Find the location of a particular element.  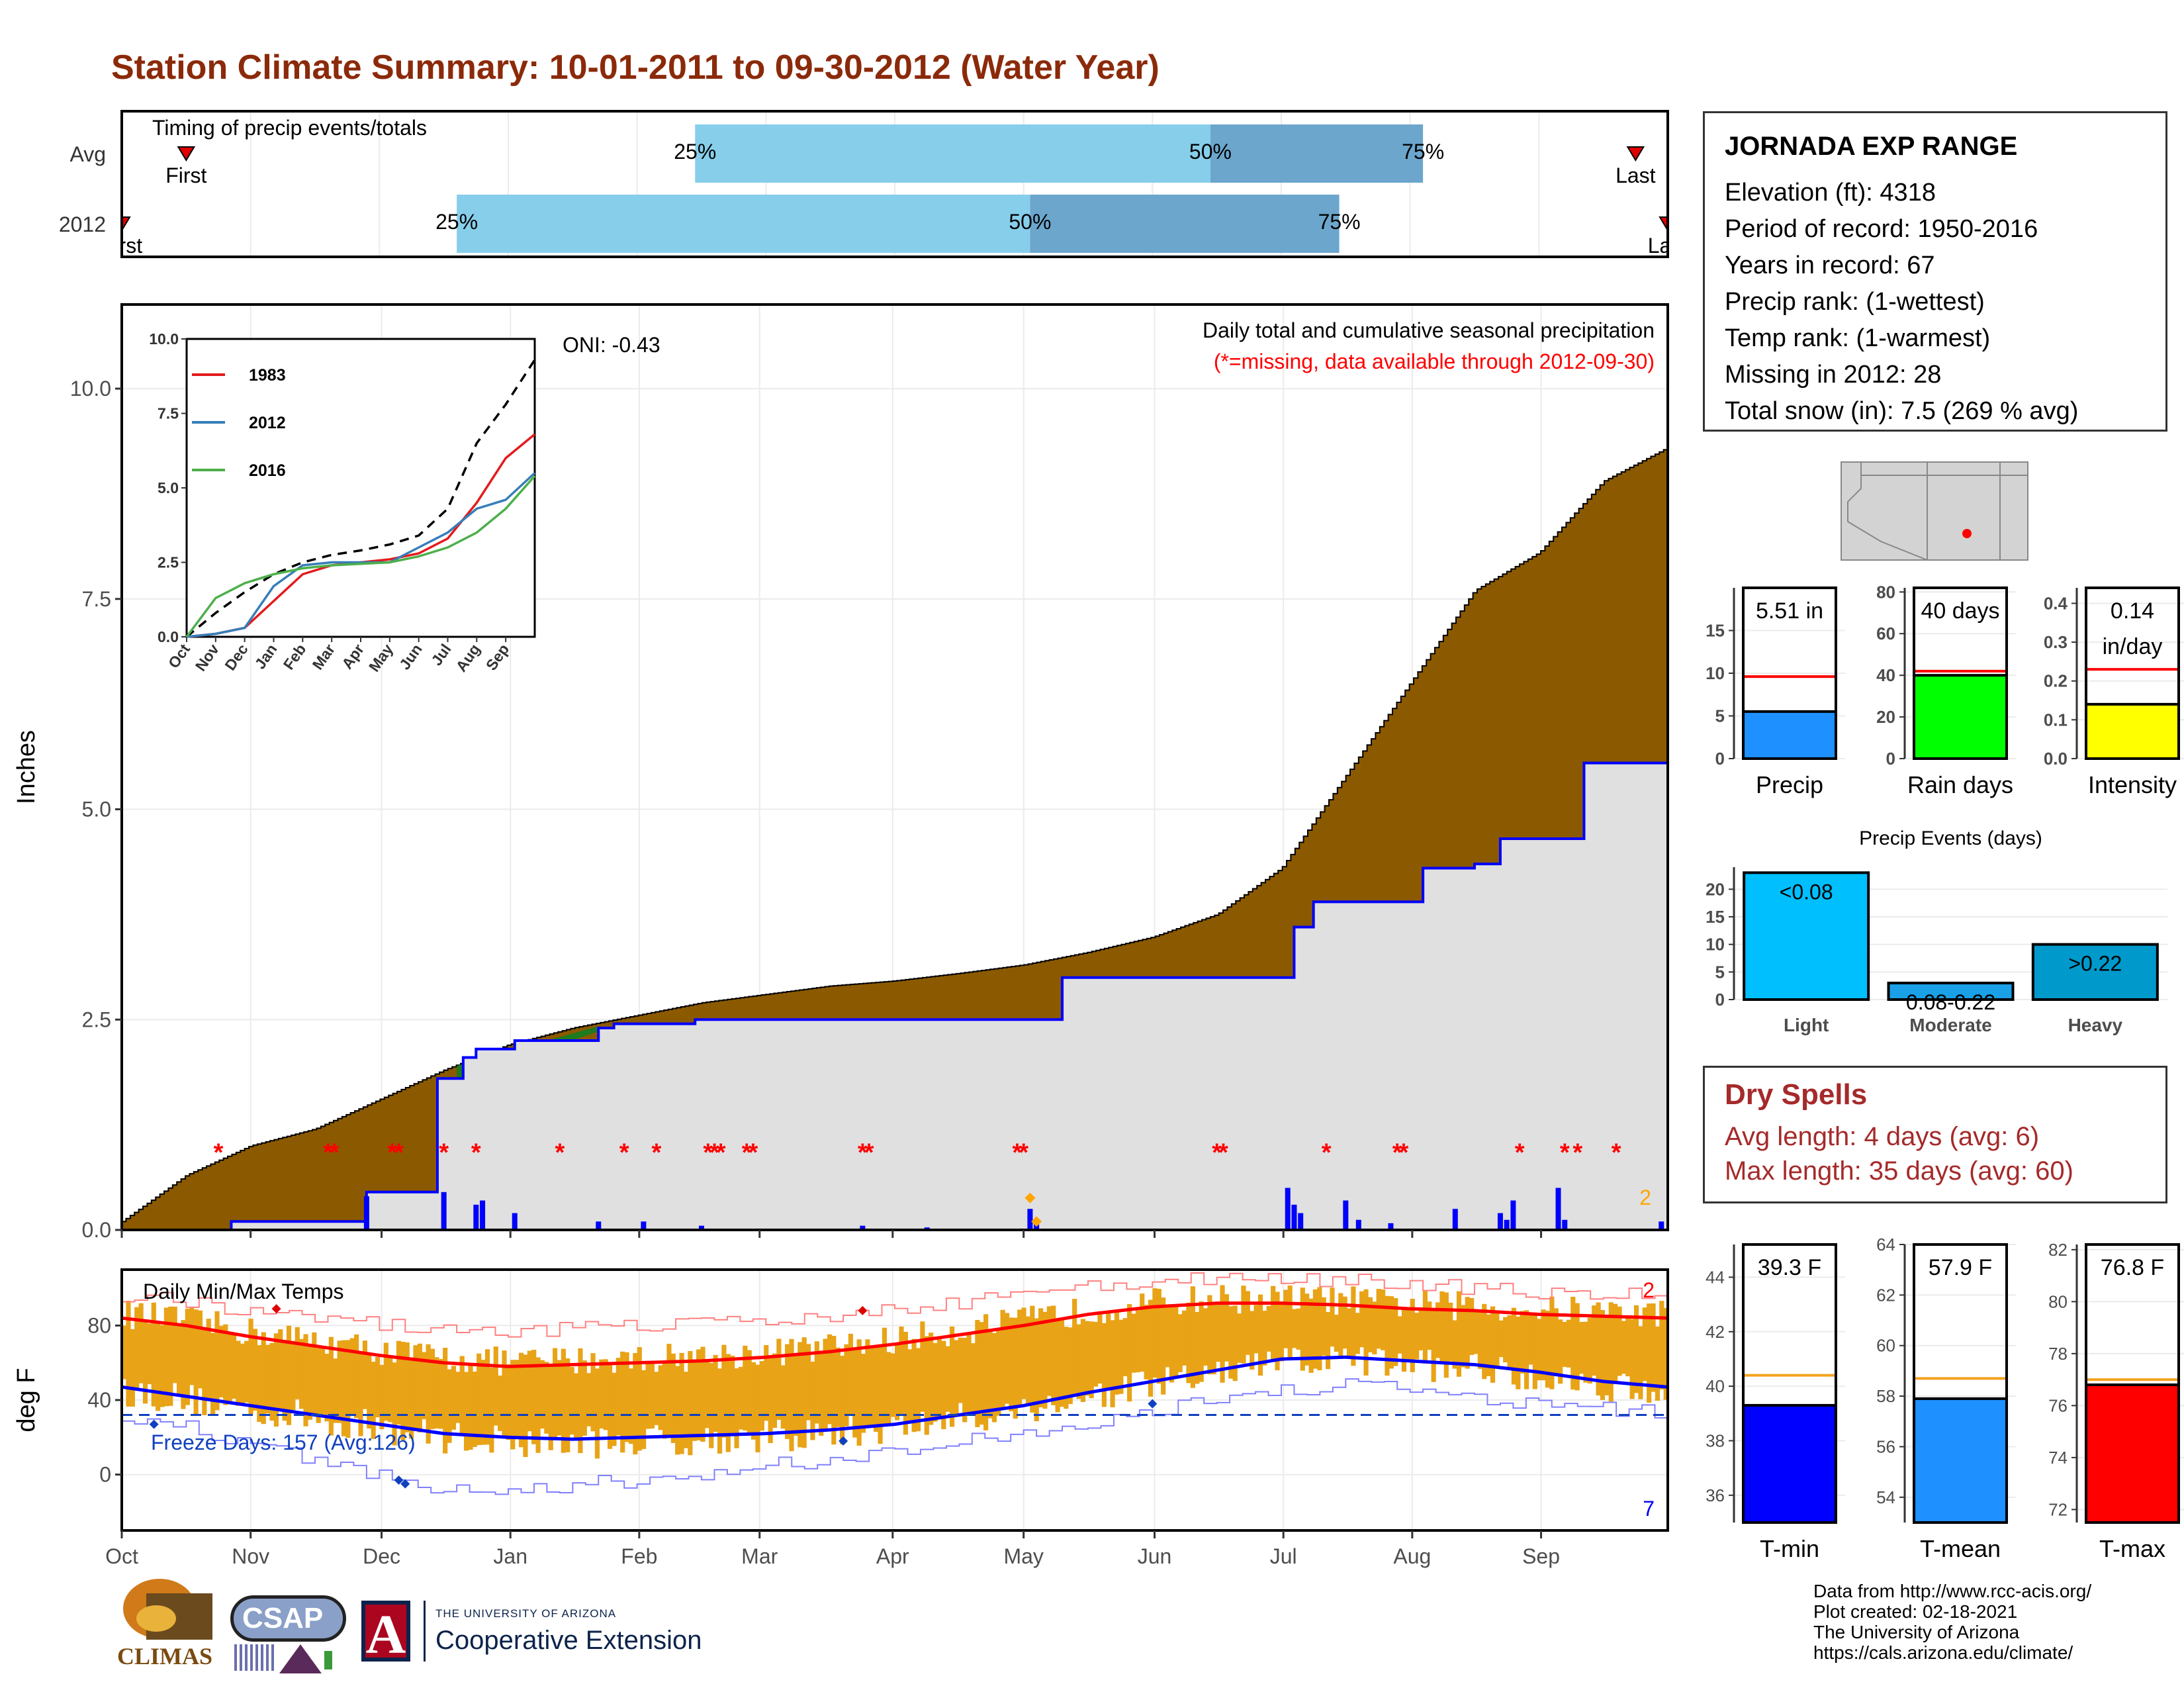

timing-quartile-bar-dark is located at coordinates (1185, 224).